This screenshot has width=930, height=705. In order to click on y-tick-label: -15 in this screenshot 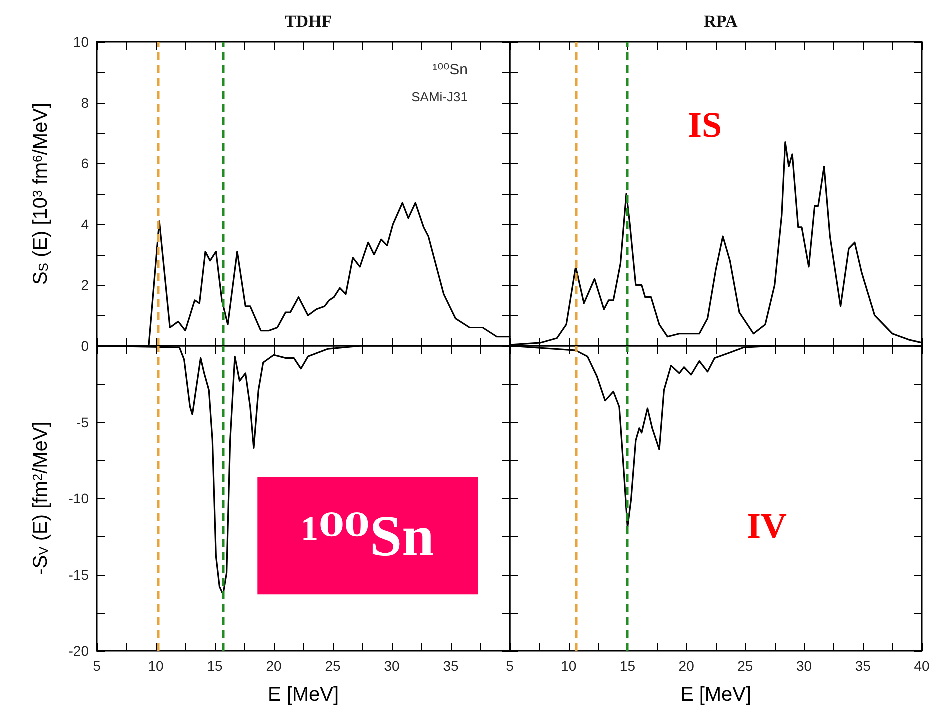, I will do `click(79, 574)`.